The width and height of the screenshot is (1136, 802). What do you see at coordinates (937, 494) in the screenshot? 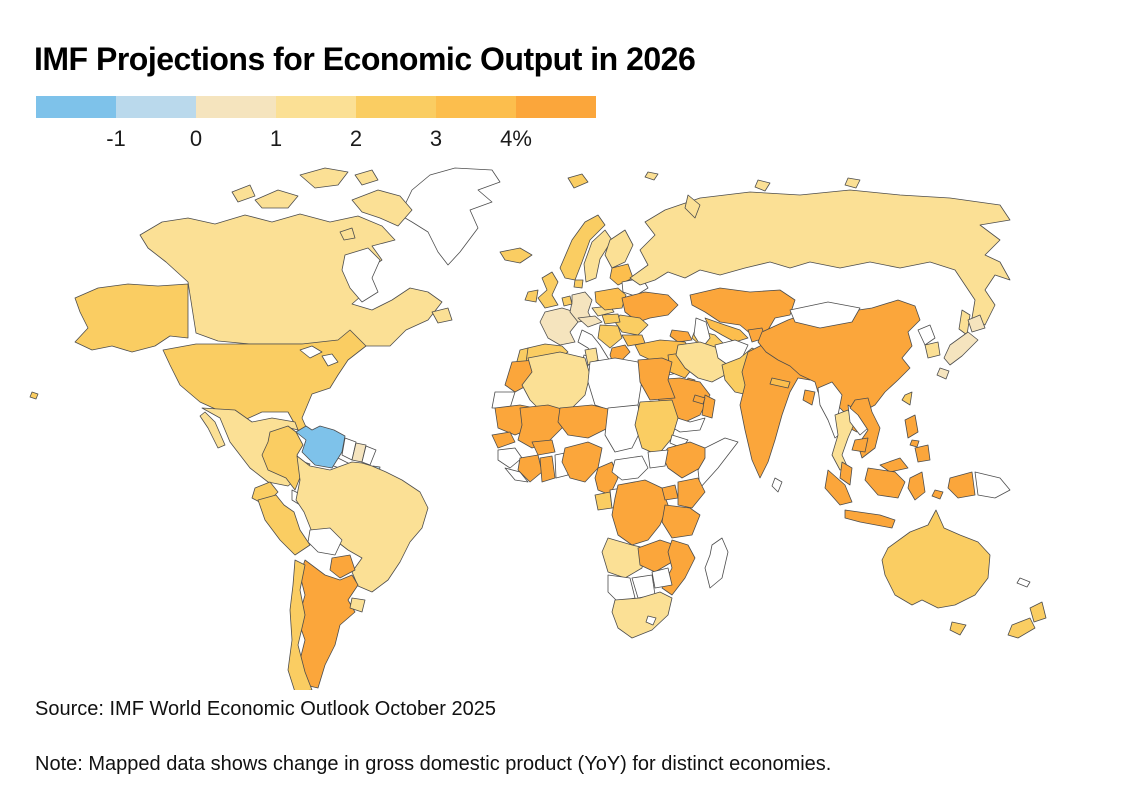
I see `country-indonesia-moluccas` at bounding box center [937, 494].